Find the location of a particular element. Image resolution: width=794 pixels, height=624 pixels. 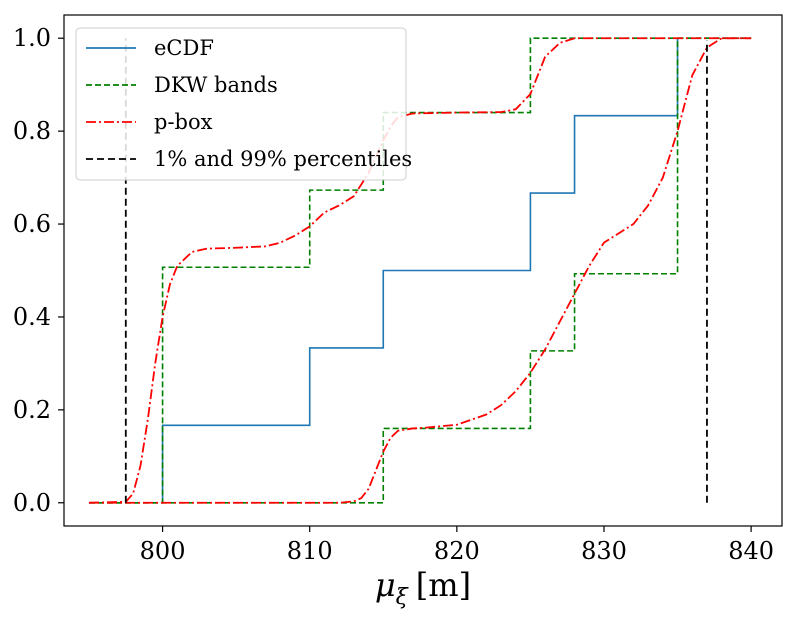

x-tick-label: 830 is located at coordinates (604, 551).